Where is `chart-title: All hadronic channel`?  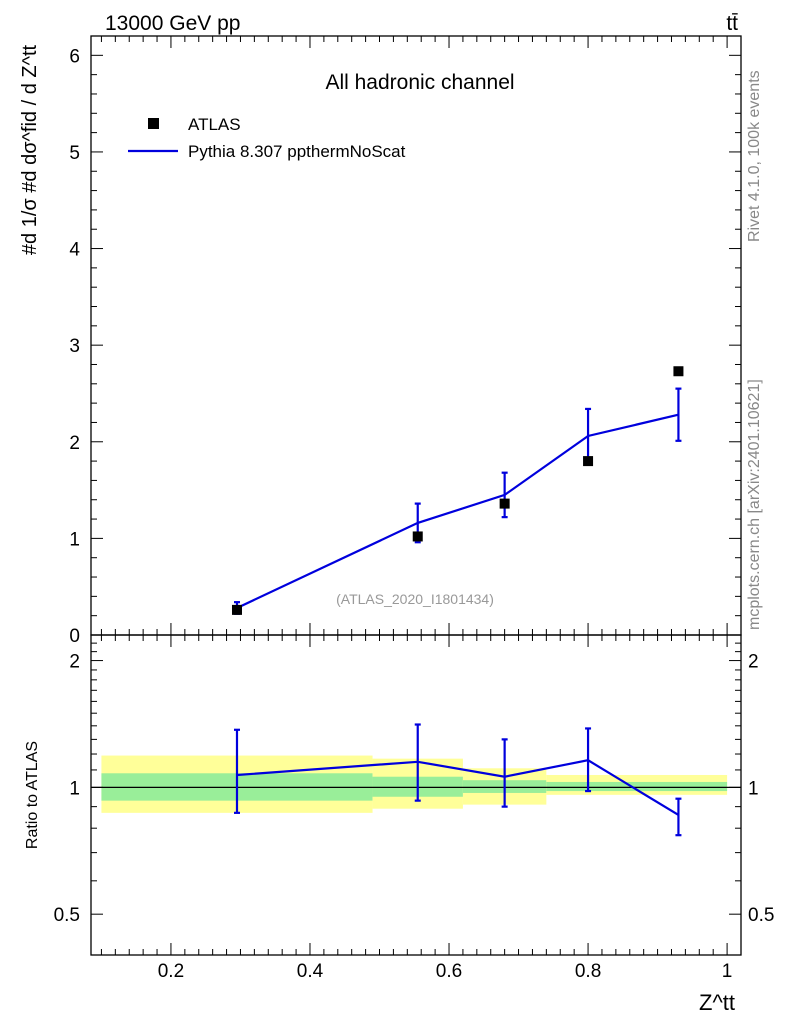
chart-title: All hadronic channel is located at coordinates (419, 82).